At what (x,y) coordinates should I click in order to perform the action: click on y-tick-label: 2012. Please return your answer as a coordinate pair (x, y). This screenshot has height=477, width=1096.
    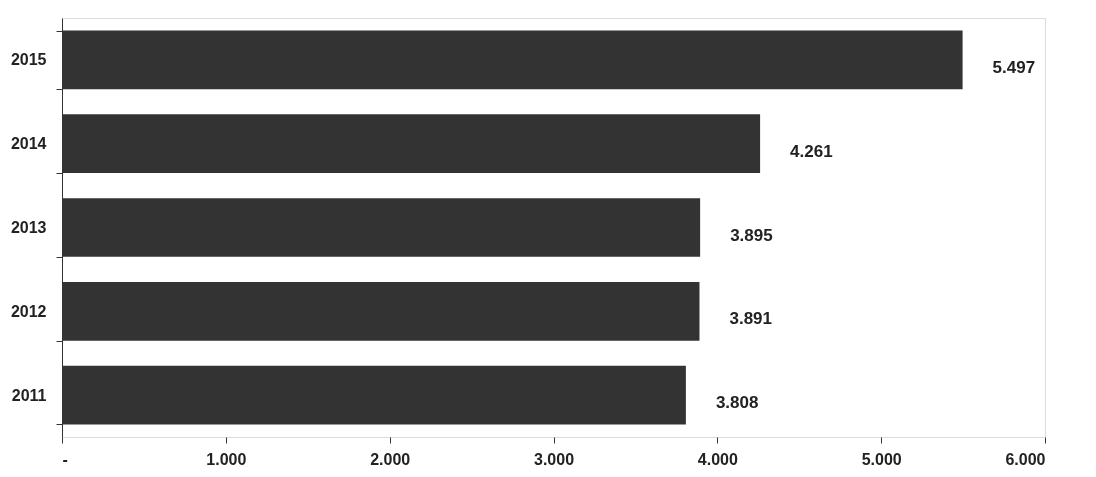
    Looking at the image, I should click on (28, 311).